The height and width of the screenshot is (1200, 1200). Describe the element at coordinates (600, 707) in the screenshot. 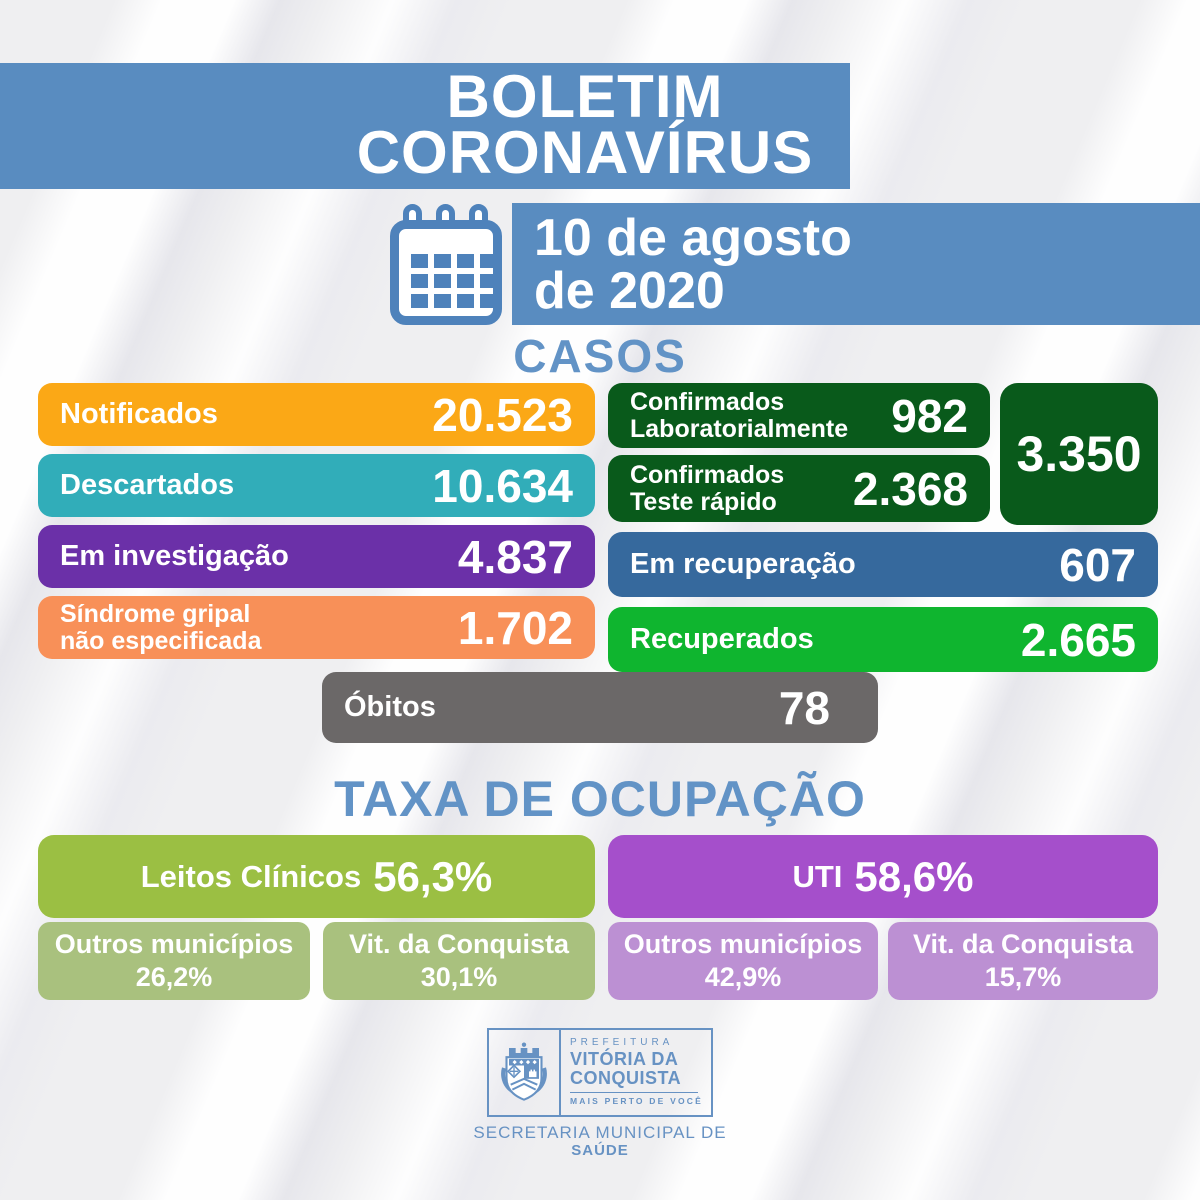

I see `stat-obitos: Óbitos 78` at that location.